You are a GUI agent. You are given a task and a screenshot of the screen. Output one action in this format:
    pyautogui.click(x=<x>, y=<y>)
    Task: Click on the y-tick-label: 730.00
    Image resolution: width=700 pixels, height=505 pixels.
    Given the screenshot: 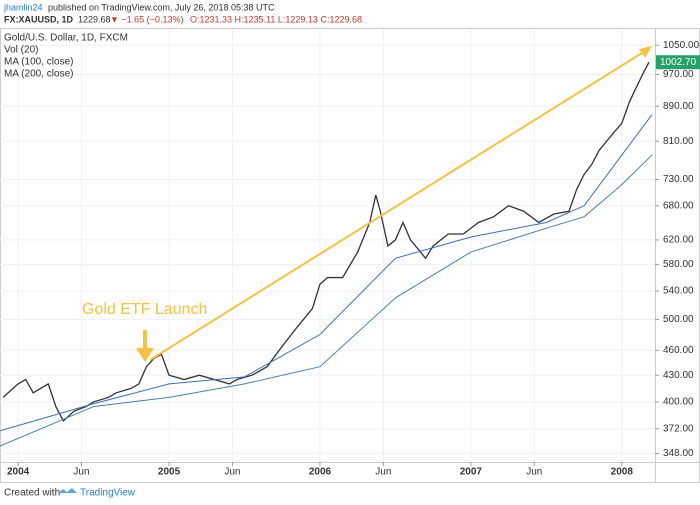 What is the action you would take?
    pyautogui.click(x=678, y=179)
    